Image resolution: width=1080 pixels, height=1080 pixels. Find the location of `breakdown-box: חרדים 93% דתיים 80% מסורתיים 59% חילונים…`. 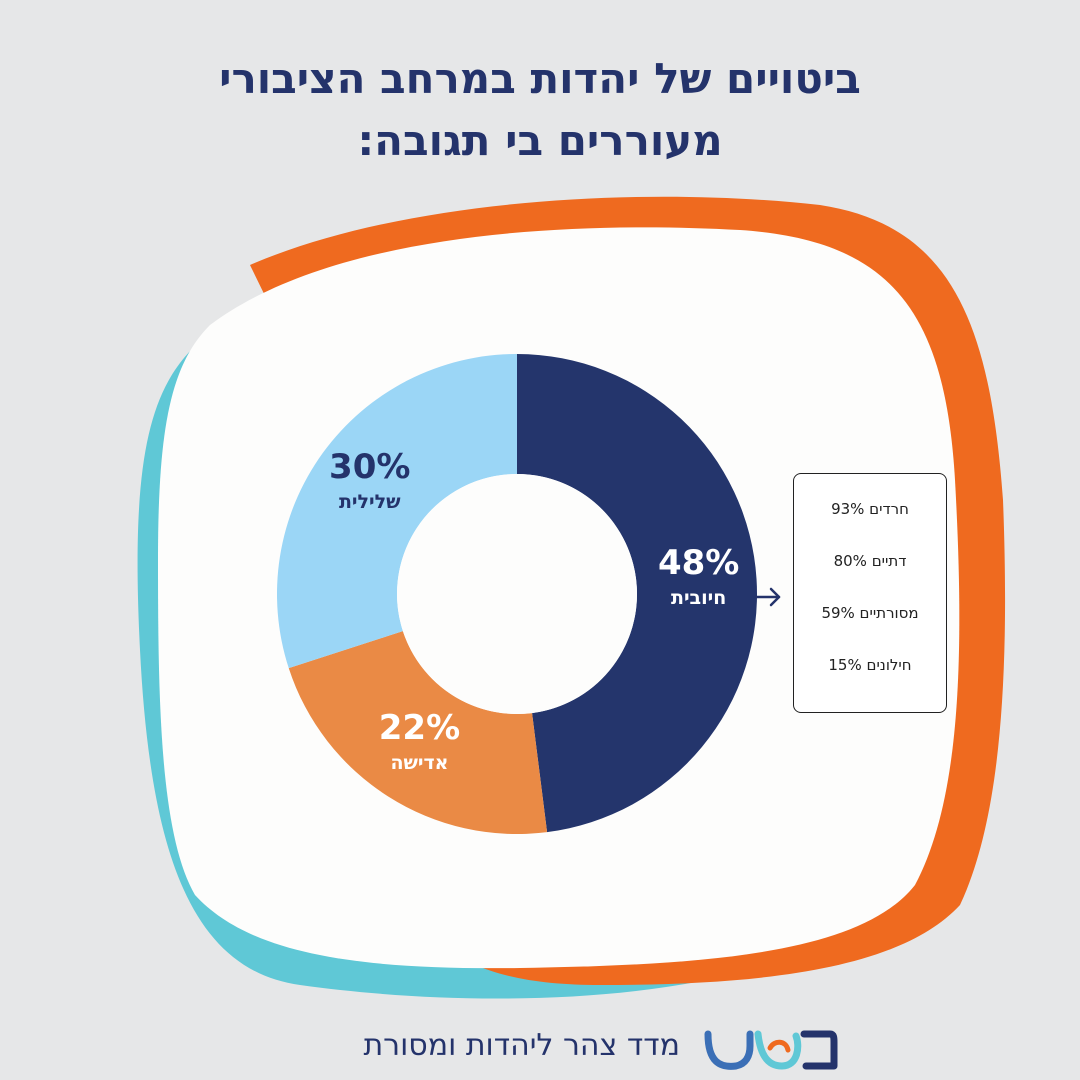

breakdown-box: חרדים 93% דתיים 80% מסורתיים 59% חילונים… is located at coordinates (870, 593).